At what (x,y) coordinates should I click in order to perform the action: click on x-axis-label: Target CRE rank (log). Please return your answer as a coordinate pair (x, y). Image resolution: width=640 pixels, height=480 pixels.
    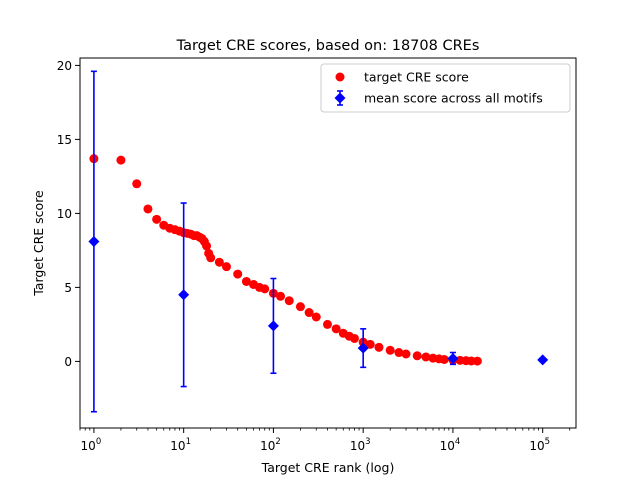
    Looking at the image, I should click on (328, 467).